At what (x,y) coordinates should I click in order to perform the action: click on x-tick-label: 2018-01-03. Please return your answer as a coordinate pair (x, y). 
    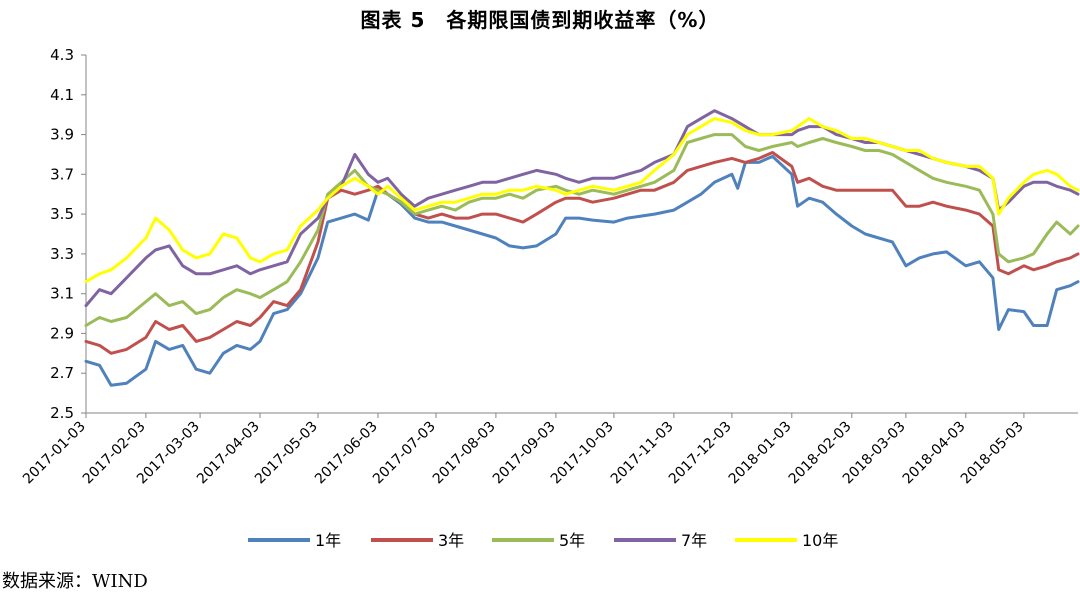
    Looking at the image, I should click on (760, 453).